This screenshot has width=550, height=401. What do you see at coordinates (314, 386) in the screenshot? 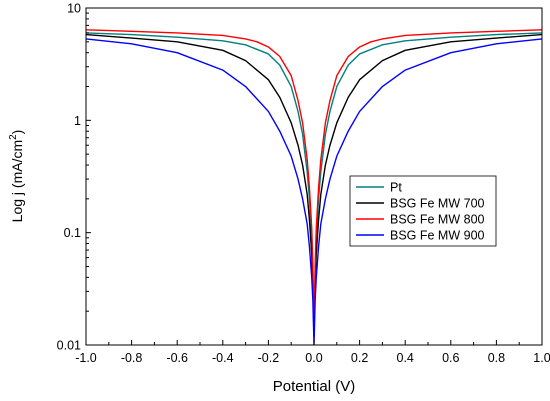
I see `x-axis-label: Potential (V)` at bounding box center [314, 386].